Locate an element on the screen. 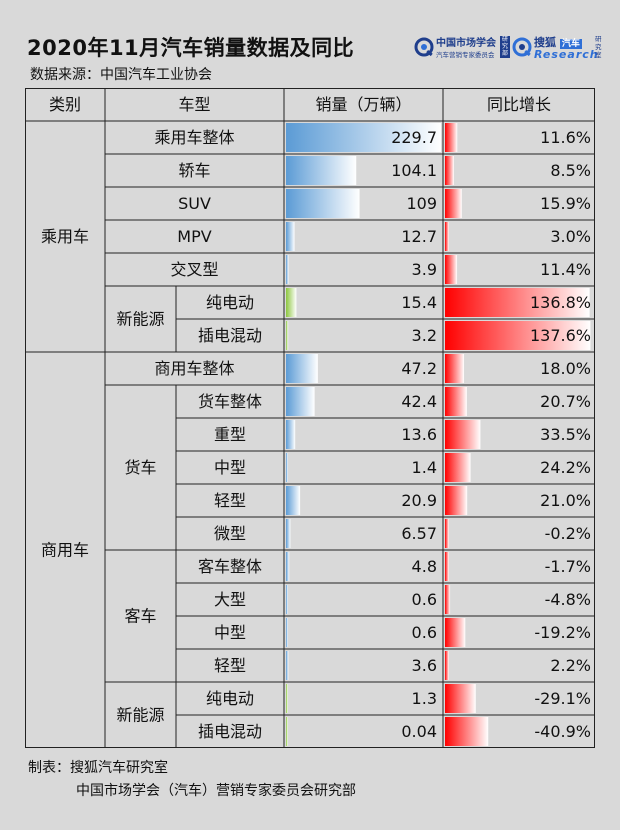  yoy-value: 15.9% is located at coordinates (565, 203).